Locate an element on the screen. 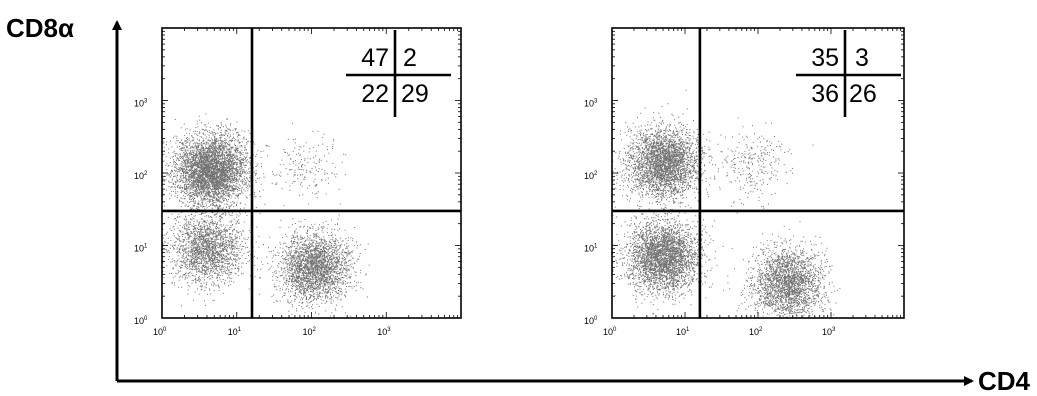  y-axis-title: CD8α is located at coordinates (40, 28).